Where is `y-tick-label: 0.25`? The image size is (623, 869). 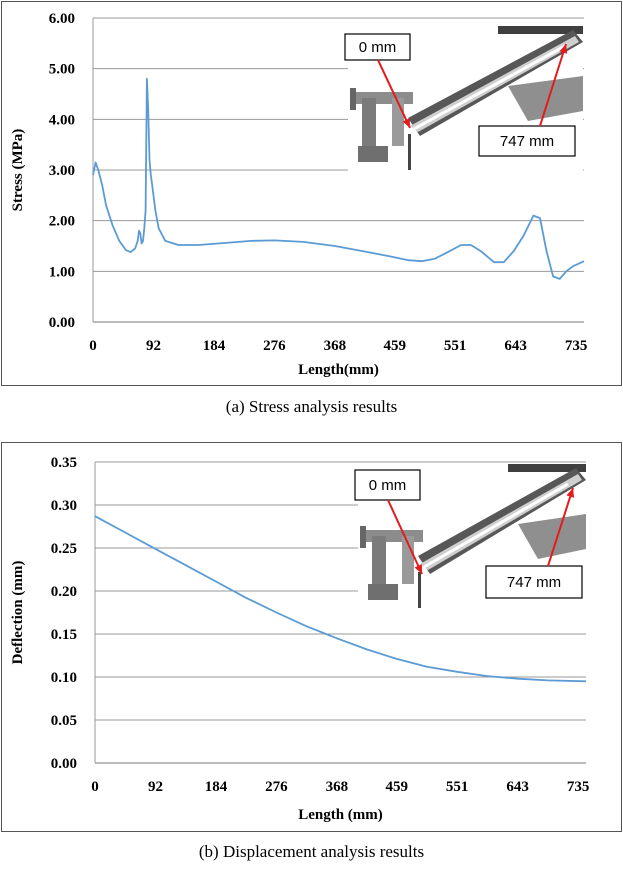
y-tick-label: 0.25 is located at coordinates (64, 549).